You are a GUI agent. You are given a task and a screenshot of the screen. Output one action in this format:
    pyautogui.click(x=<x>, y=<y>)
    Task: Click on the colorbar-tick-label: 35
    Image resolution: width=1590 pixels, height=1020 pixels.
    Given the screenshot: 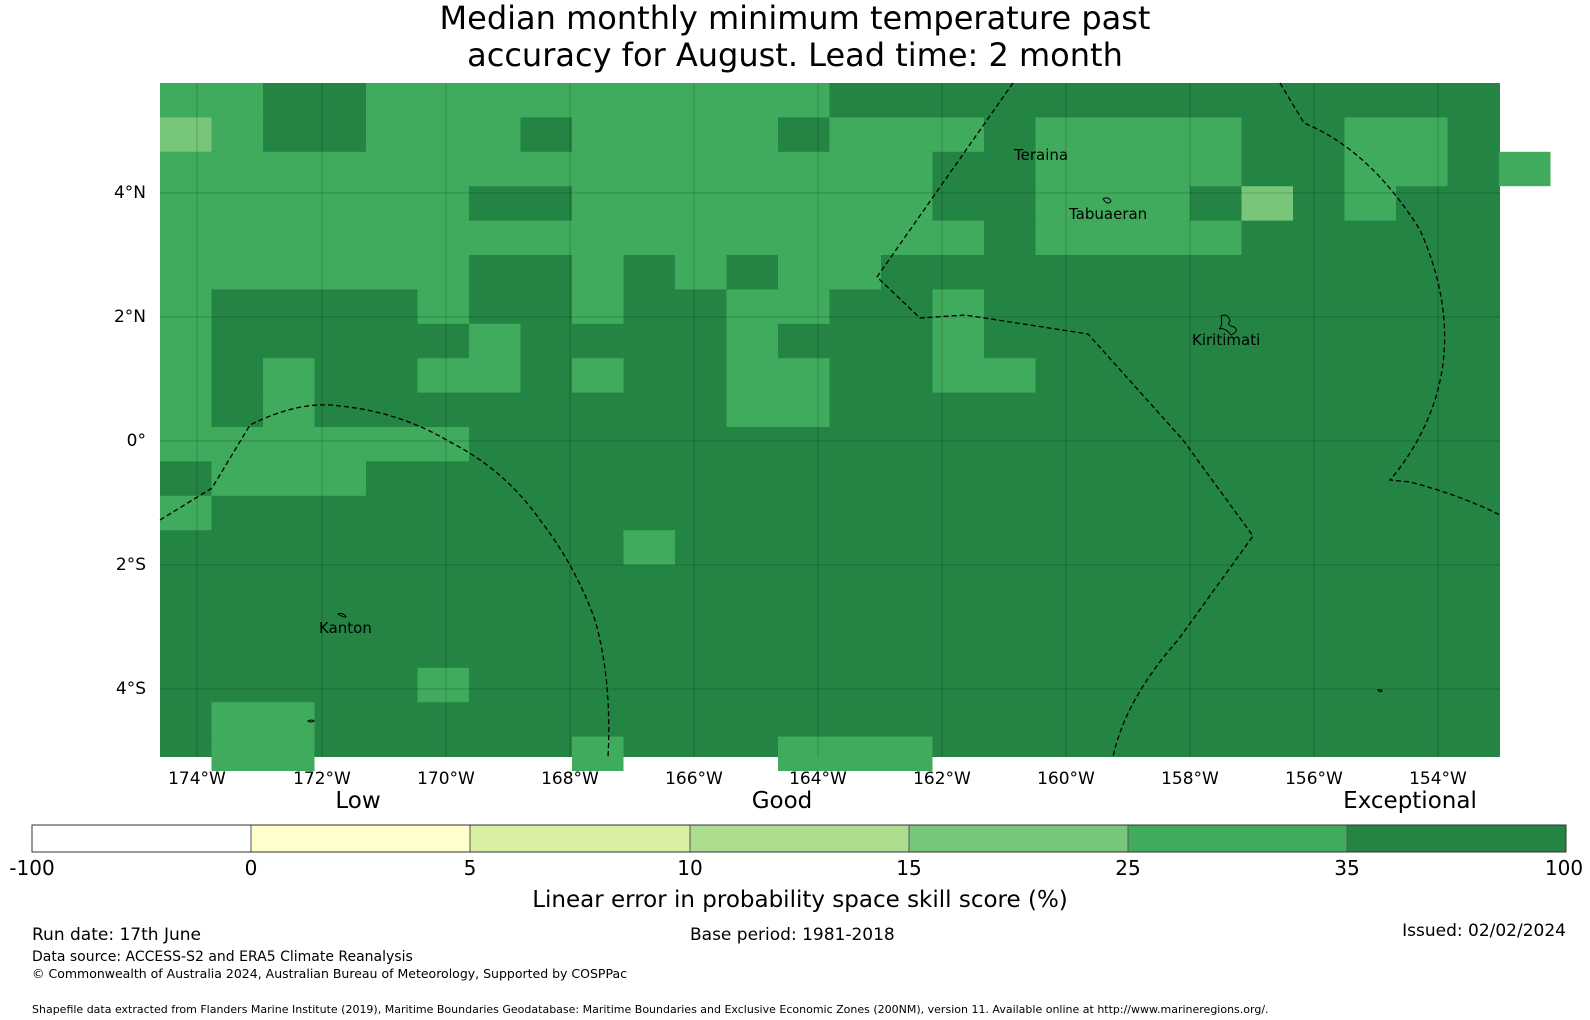 What is the action you would take?
    pyautogui.click(x=1346, y=868)
    